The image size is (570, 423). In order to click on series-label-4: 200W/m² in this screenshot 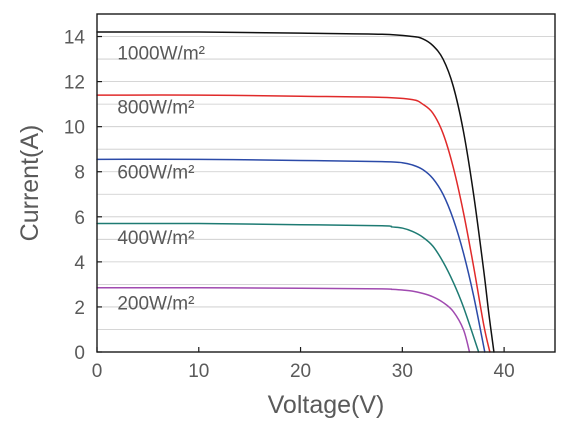, I will do `click(155, 303)`.